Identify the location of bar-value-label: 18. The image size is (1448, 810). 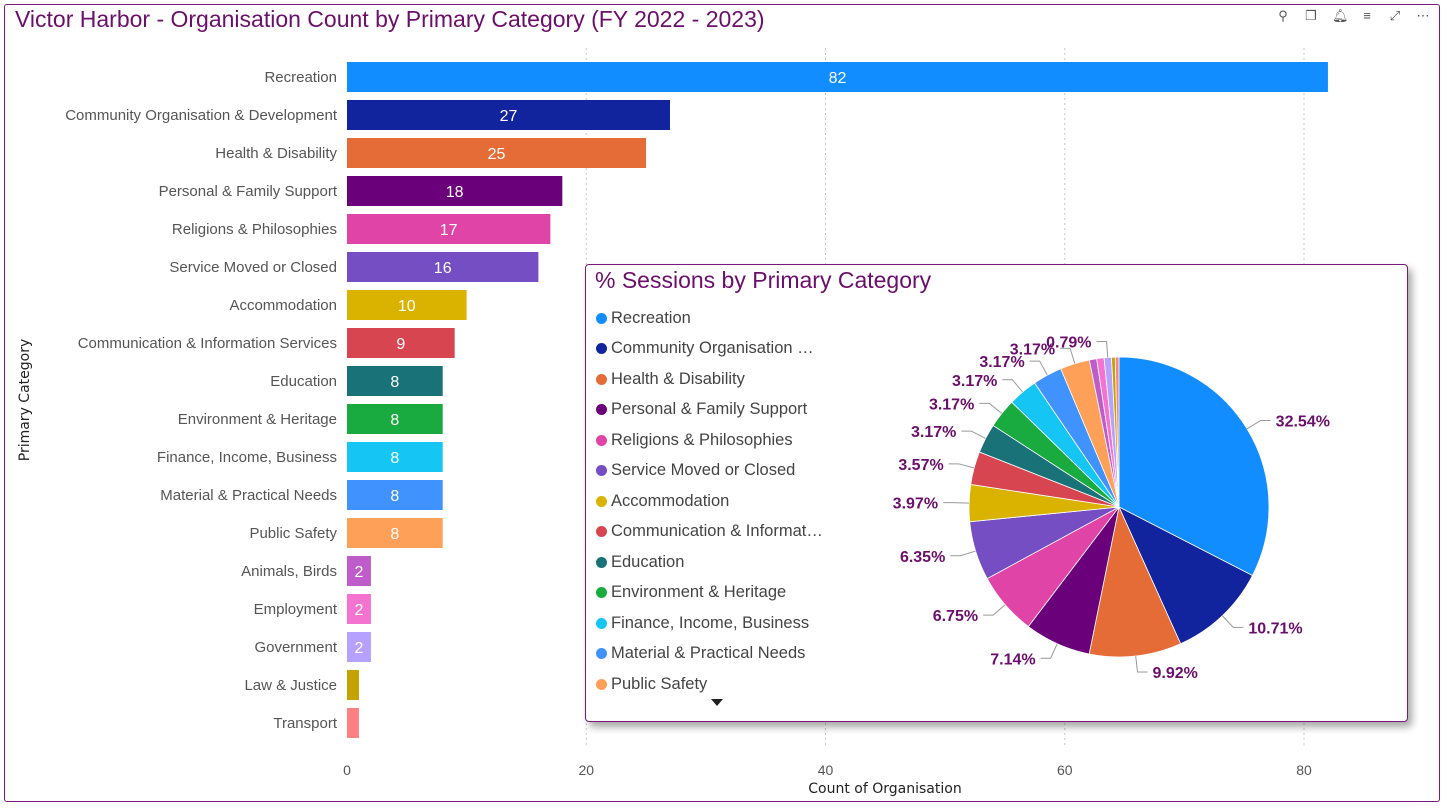
(455, 192).